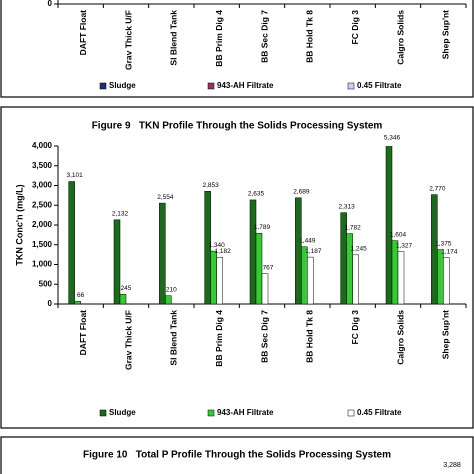 Image resolution: width=474 pixels, height=474 pixels. What do you see at coordinates (171, 289) in the screenshot?
I see `data-label: 210` at bounding box center [171, 289].